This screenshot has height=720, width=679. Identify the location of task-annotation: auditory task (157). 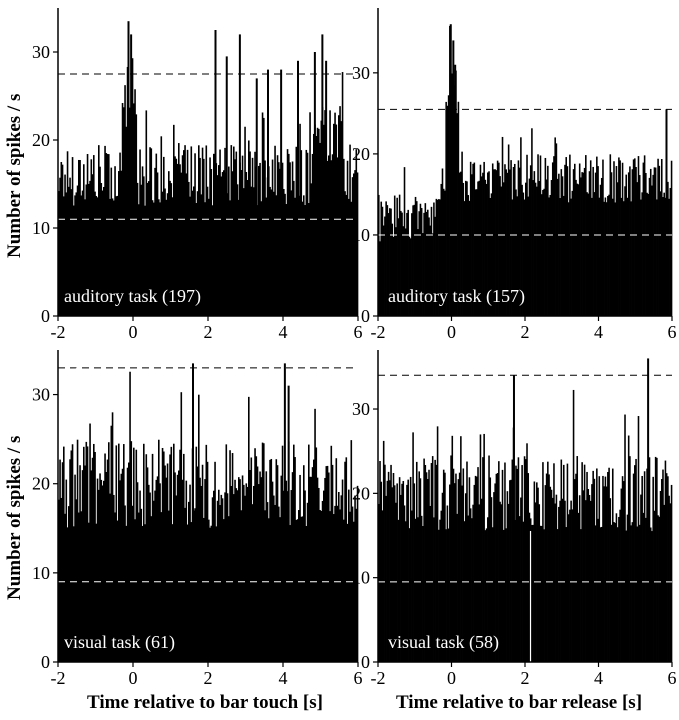
(456, 296).